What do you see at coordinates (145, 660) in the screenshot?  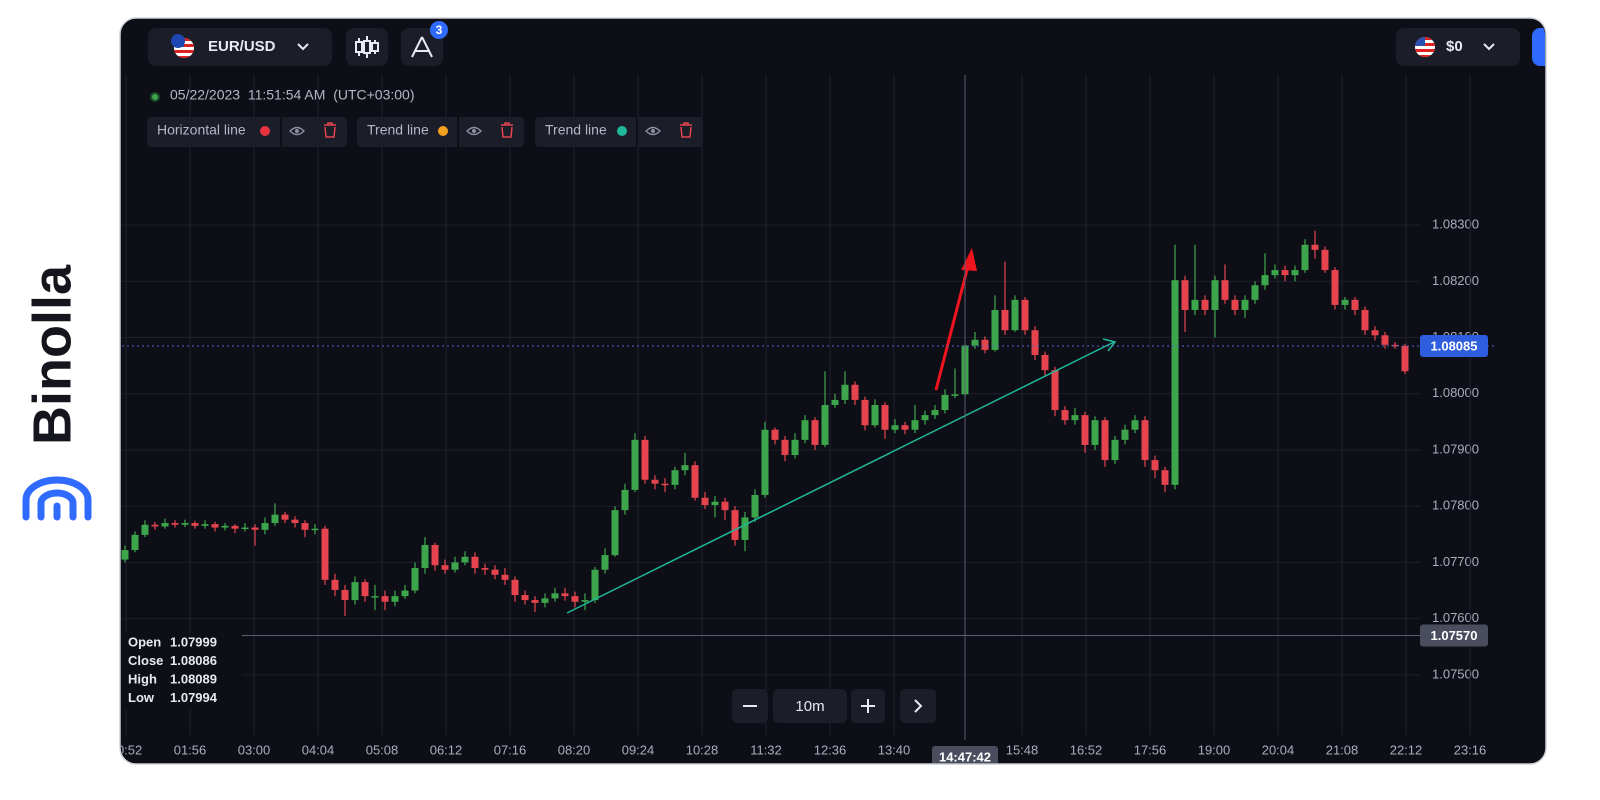 I see `ohlc-label: Close` at bounding box center [145, 660].